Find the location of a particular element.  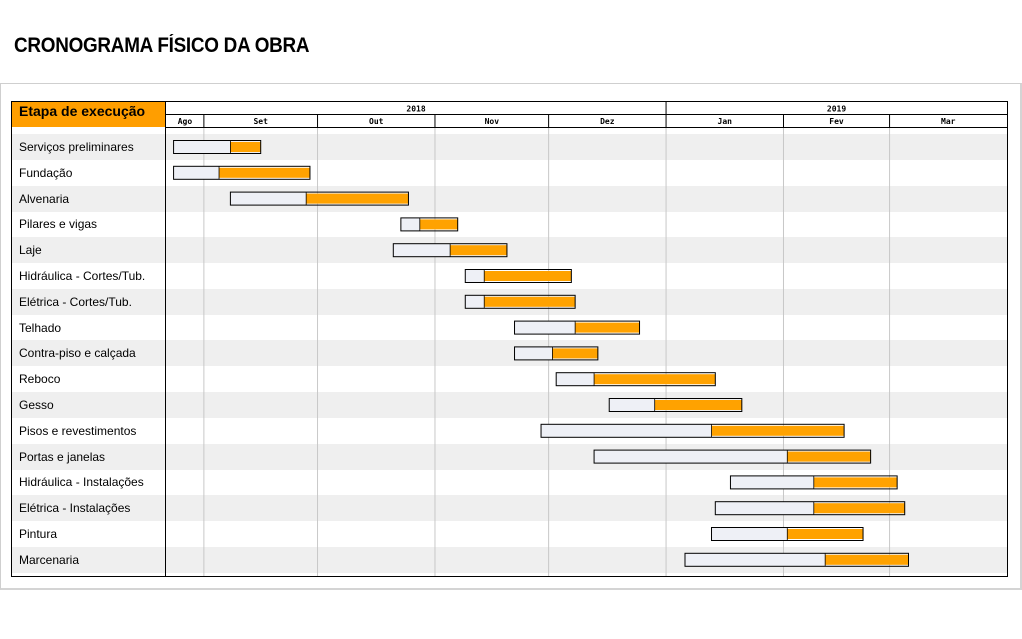

task-label: Elétrica - Cortes/Tub. is located at coordinates (75, 301).